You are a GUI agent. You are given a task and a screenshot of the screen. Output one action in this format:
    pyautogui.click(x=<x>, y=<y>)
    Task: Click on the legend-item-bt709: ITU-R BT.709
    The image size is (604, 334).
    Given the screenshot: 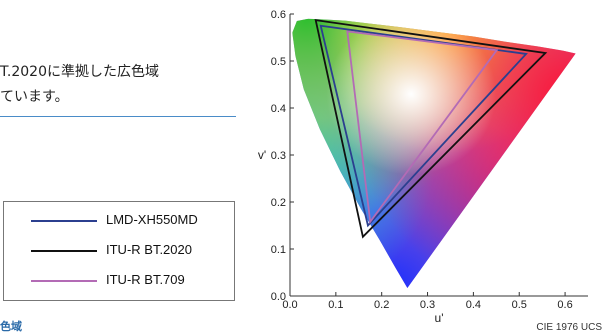 What is the action you would take?
    pyautogui.click(x=119, y=281)
    